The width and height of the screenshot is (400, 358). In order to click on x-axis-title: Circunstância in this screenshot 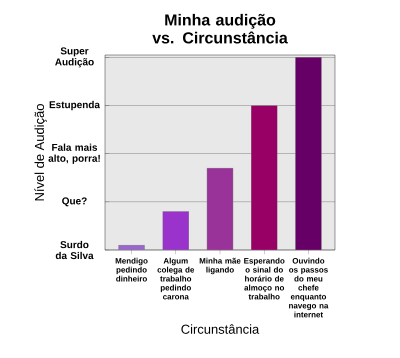, I will do `click(220, 329)`.